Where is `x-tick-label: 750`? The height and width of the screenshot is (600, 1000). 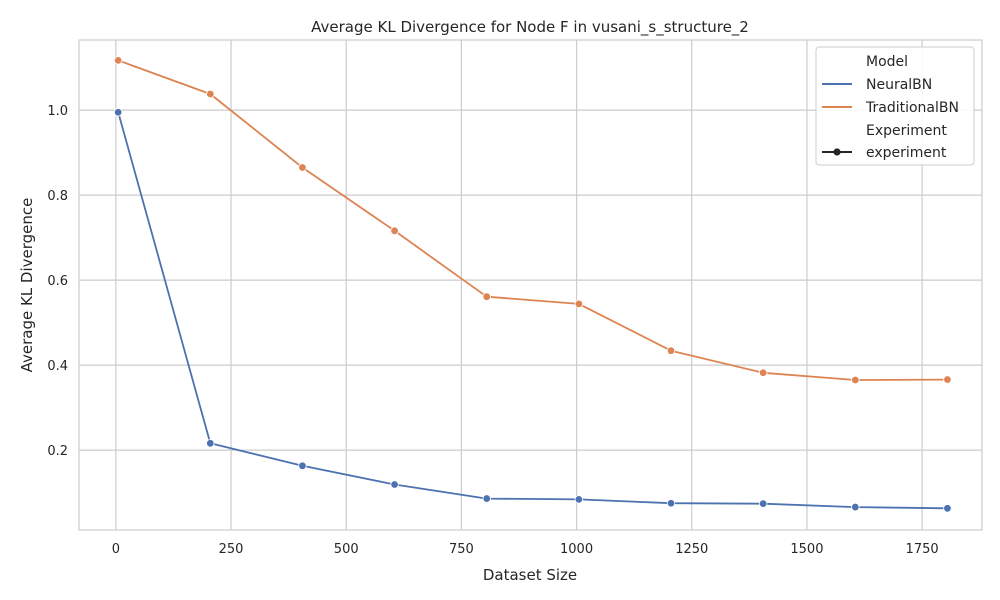
x-tick-label: 750 is located at coordinates (461, 549).